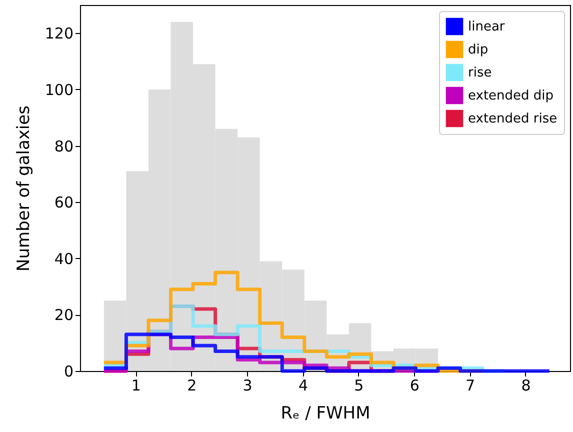 The height and width of the screenshot is (432, 573). Describe the element at coordinates (59, 33) in the screenshot. I see `y-tick-label: 120` at that location.